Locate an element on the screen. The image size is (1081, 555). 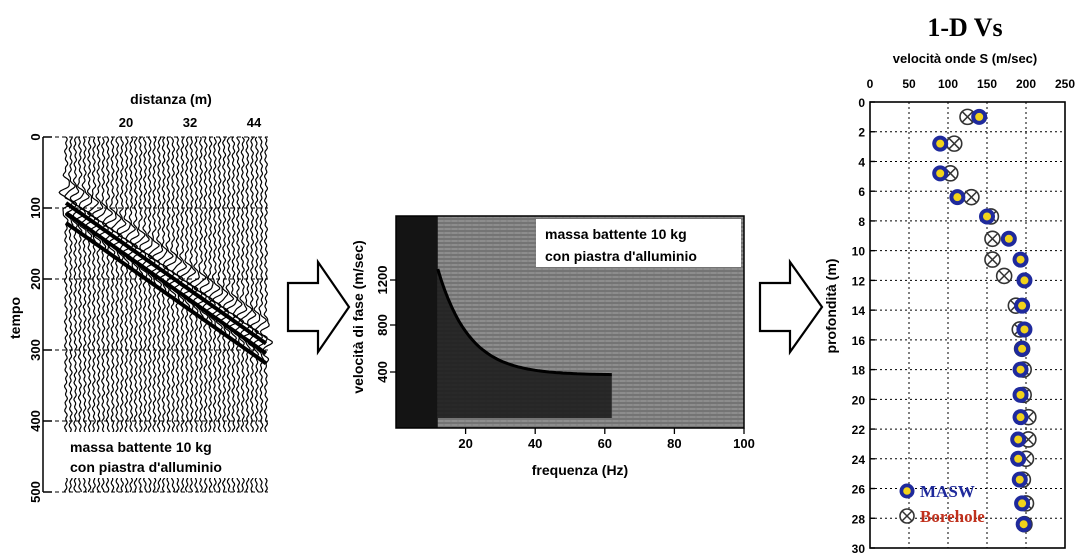
vs-profile-ytick-label: 28 is located at coordinates (859, 519).